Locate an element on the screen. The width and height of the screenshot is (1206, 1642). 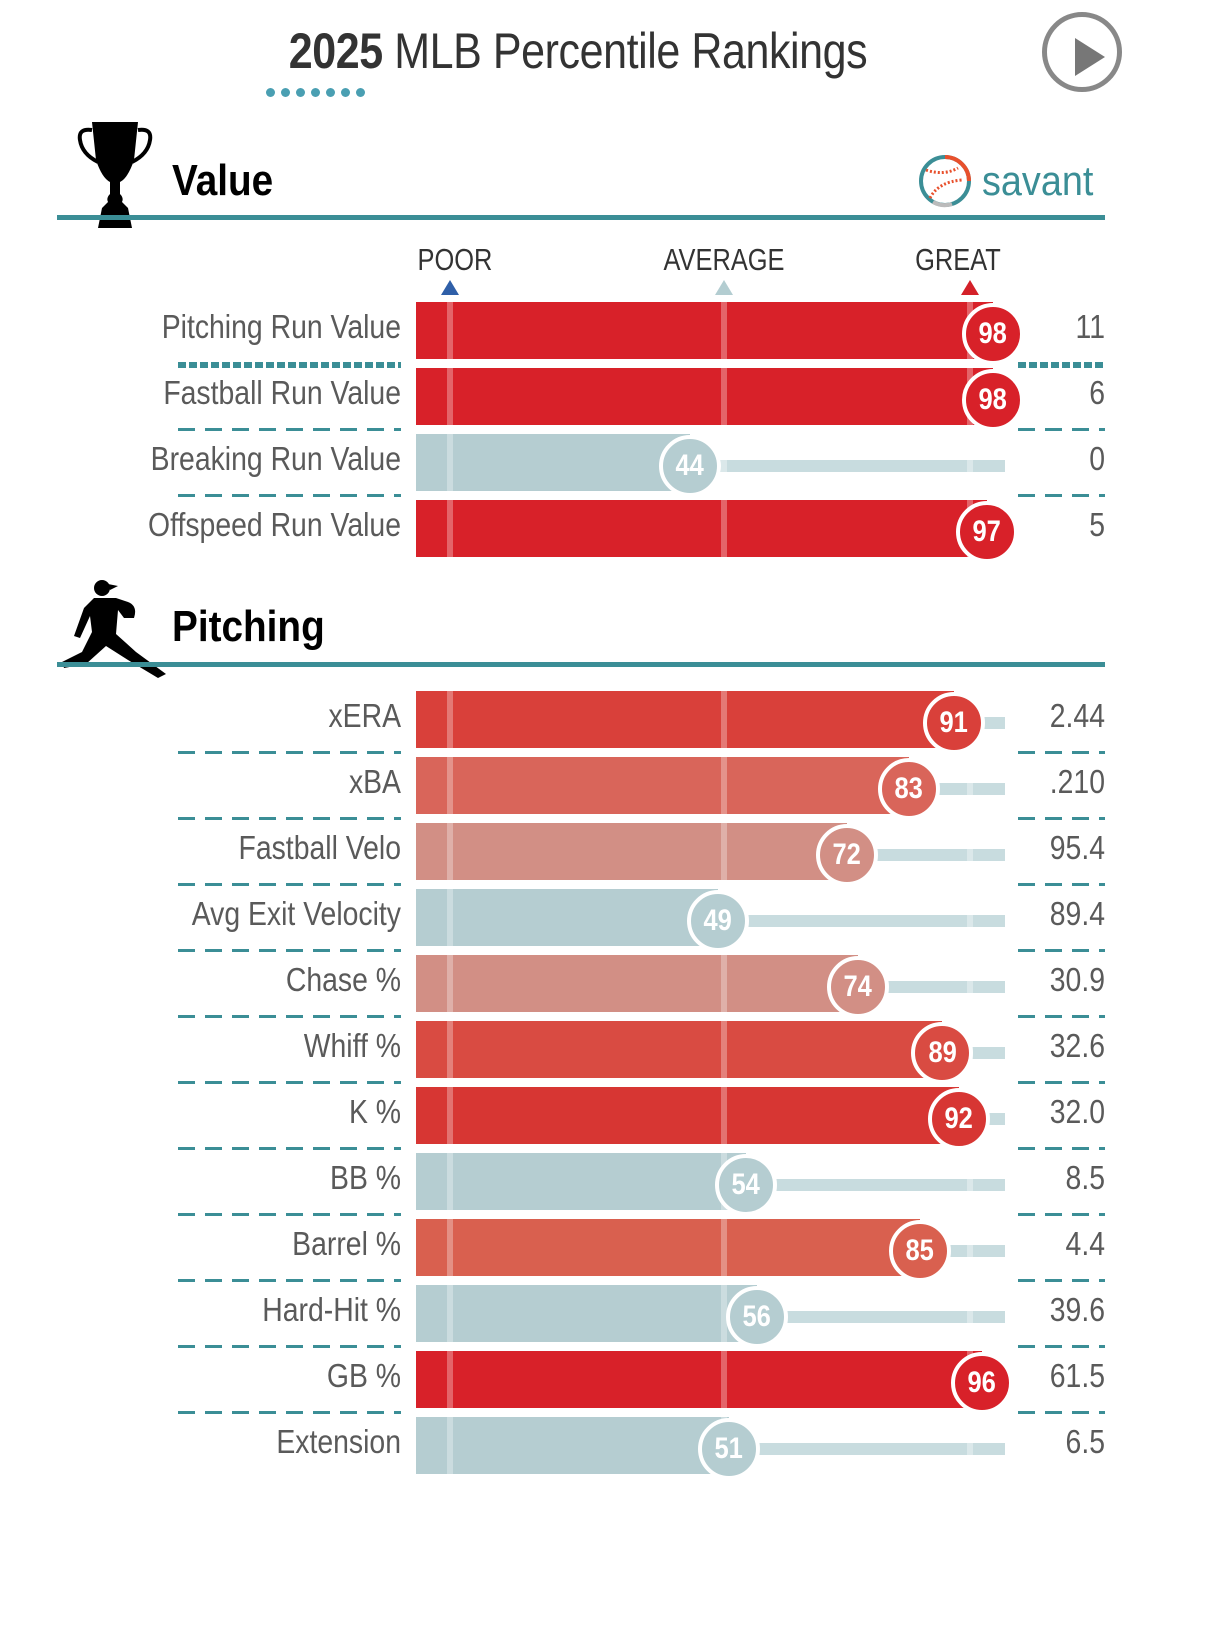
metric-label: Fastball Velo is located at coordinates (319, 847).